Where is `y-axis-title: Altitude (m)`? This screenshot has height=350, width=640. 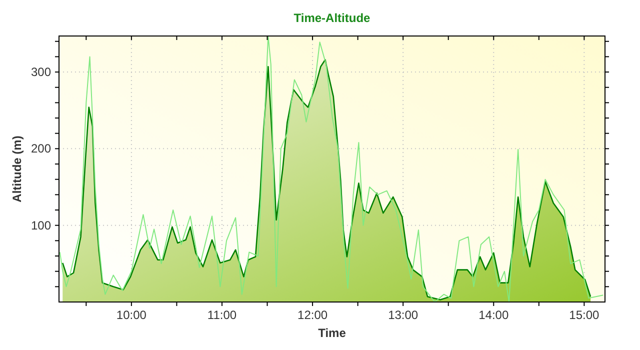 y-axis-title: Altitude (m) is located at coordinates (17, 169).